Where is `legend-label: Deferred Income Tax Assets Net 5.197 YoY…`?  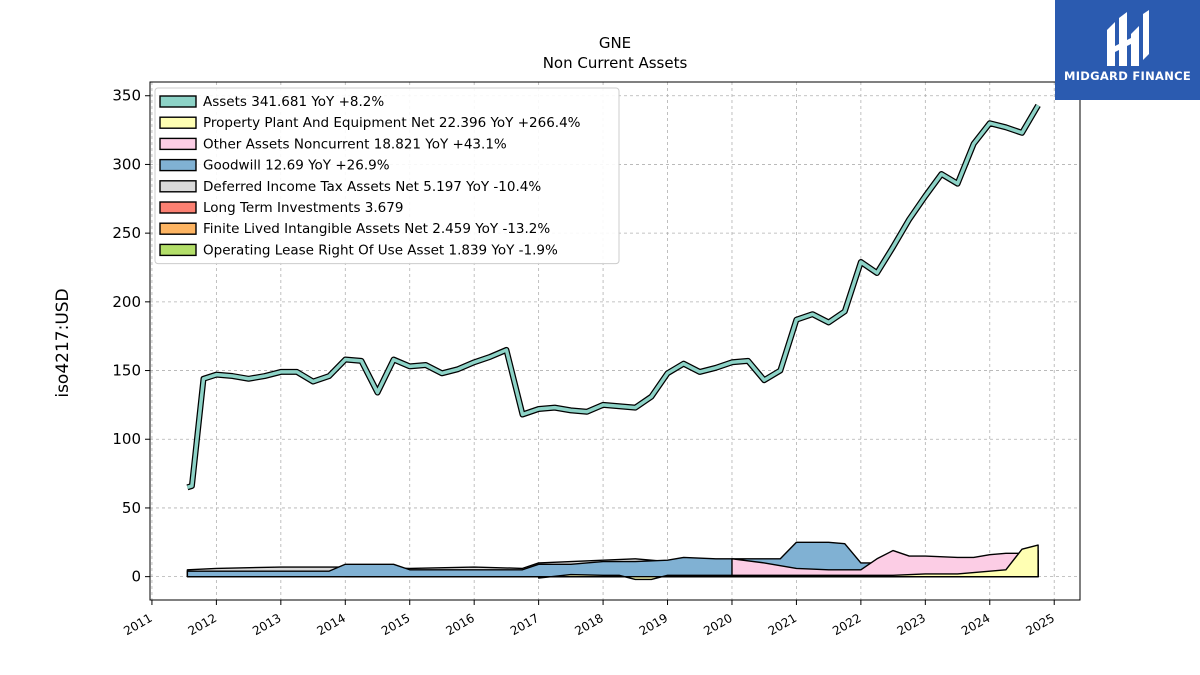
legend-label: Deferred Income Tax Assets Net 5.197 YoY… is located at coordinates (372, 187).